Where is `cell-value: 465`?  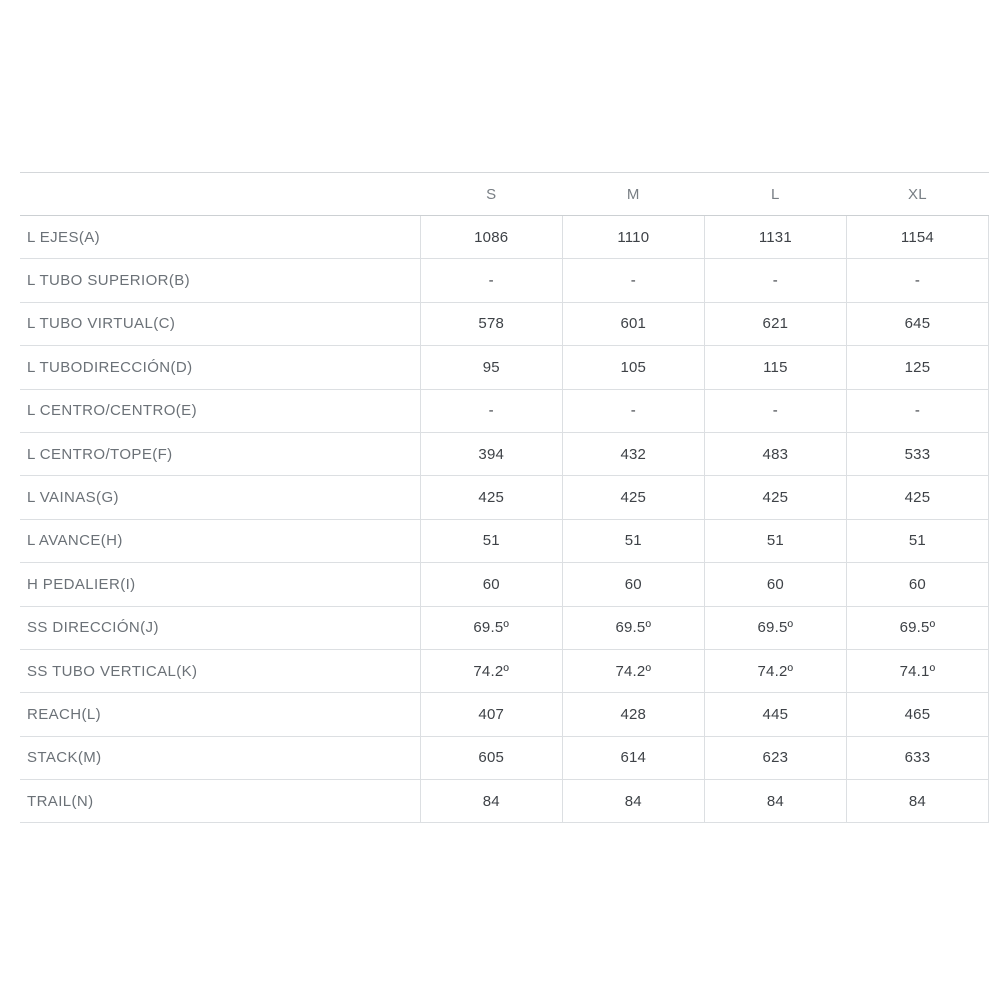 cell-value: 465 is located at coordinates (917, 714).